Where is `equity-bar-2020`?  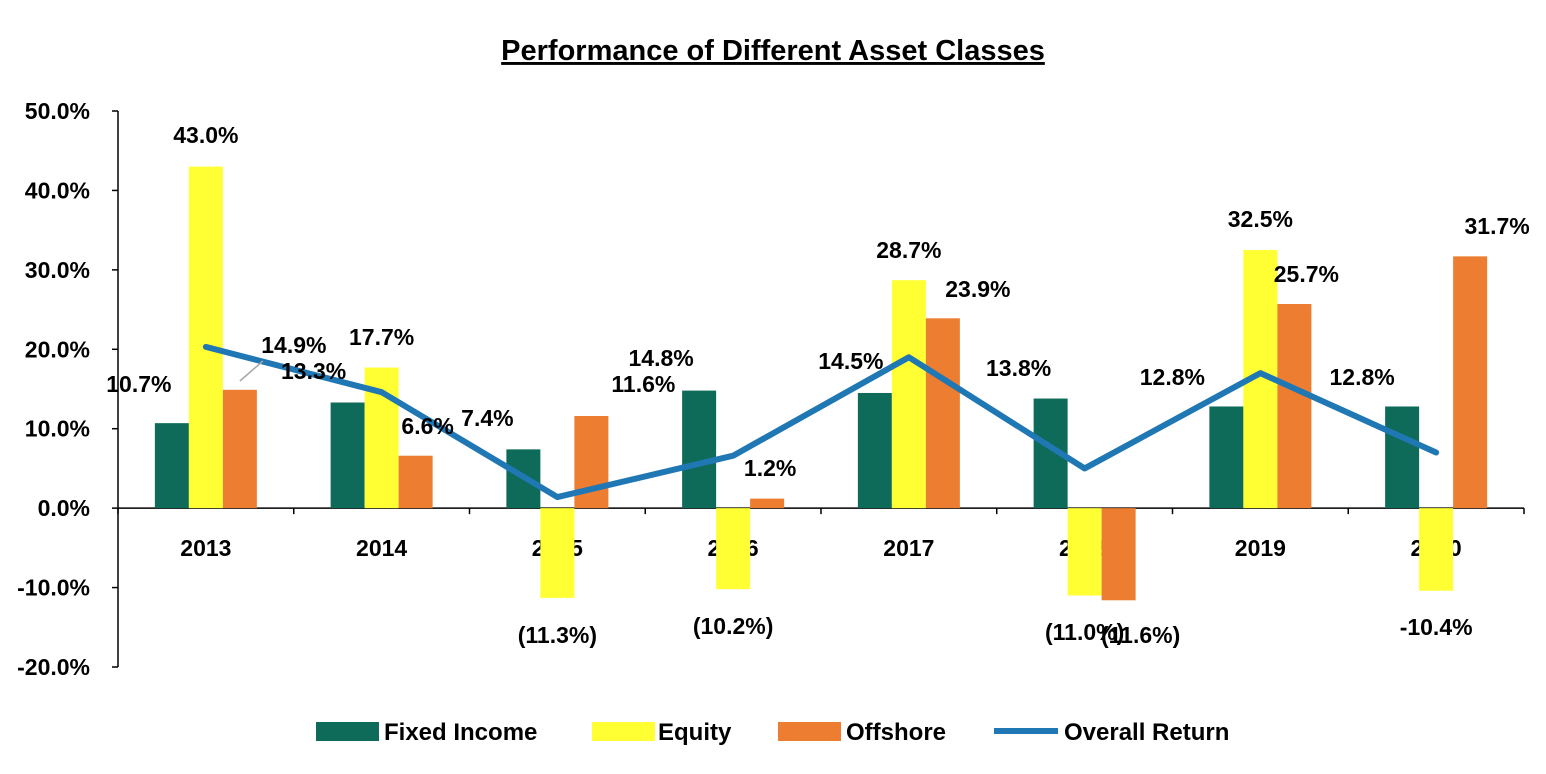 equity-bar-2020 is located at coordinates (1436, 549).